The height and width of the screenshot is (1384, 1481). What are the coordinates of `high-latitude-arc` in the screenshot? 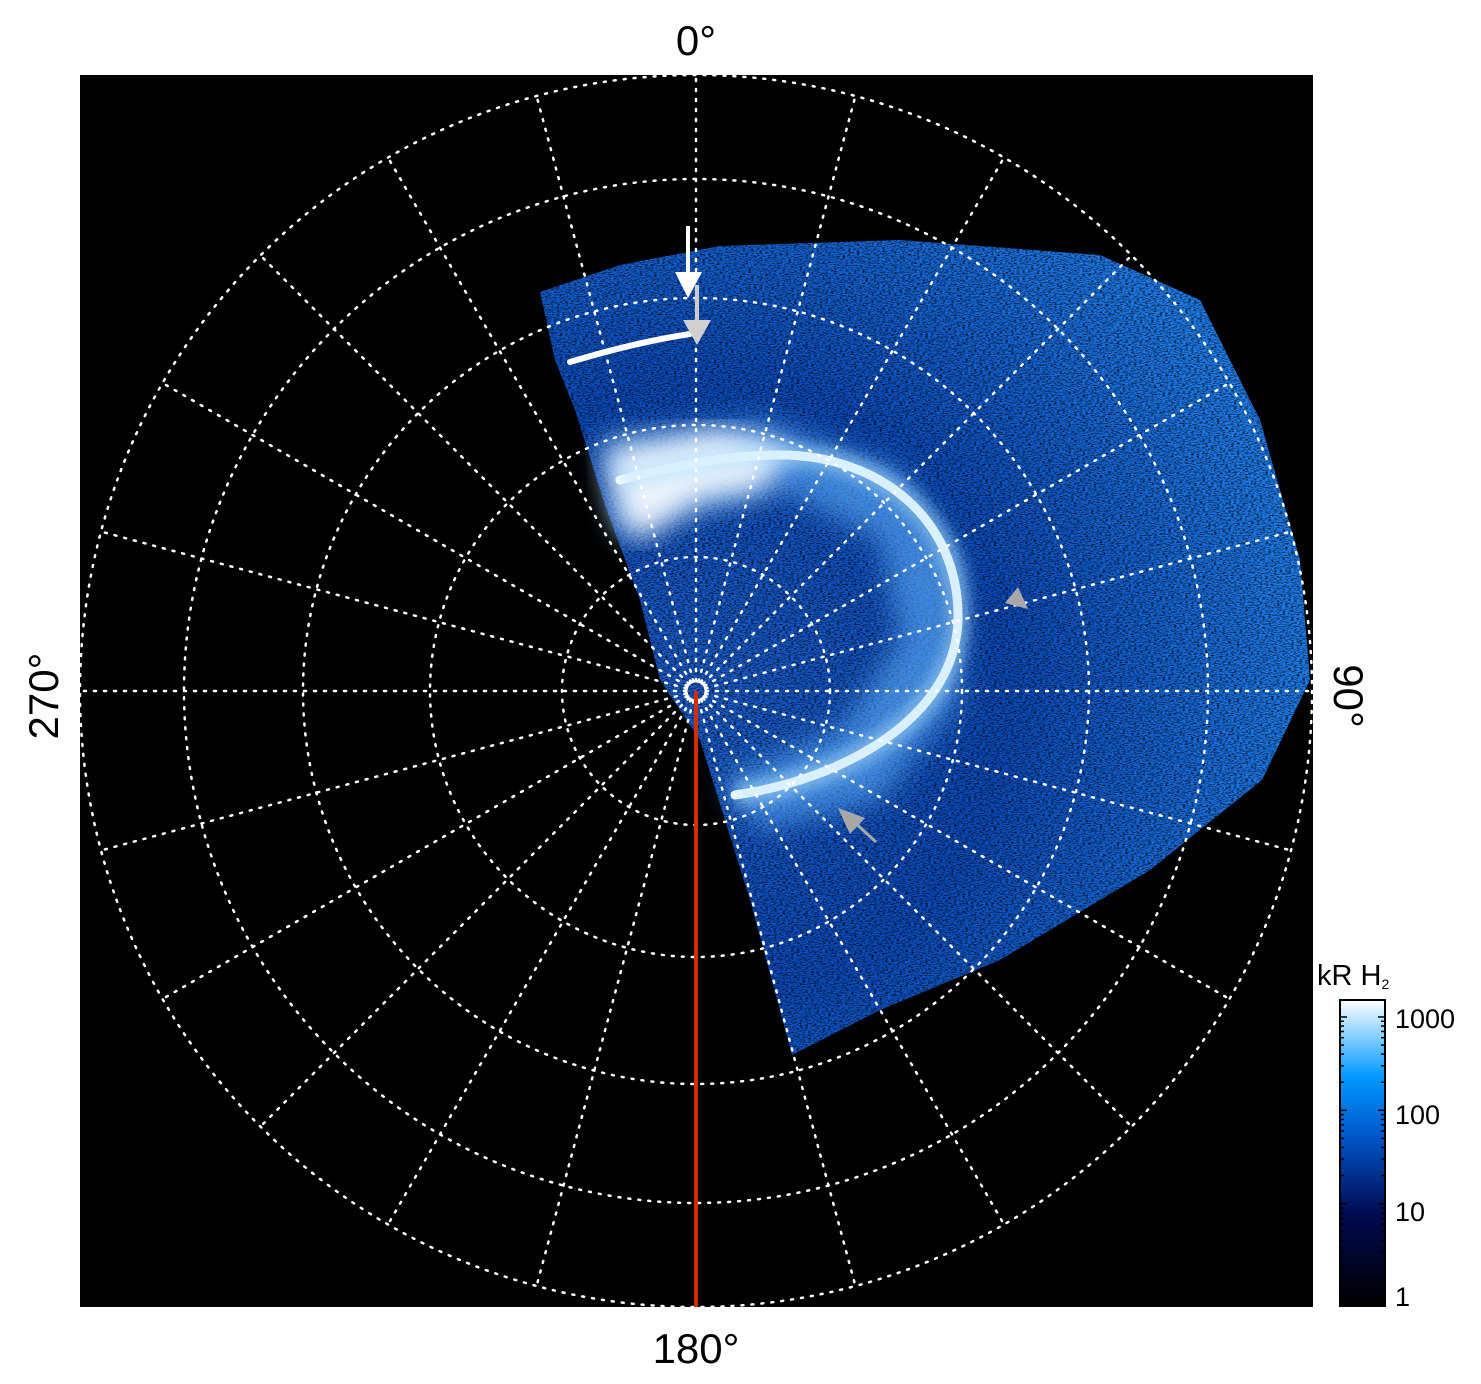 It's located at (630, 348).